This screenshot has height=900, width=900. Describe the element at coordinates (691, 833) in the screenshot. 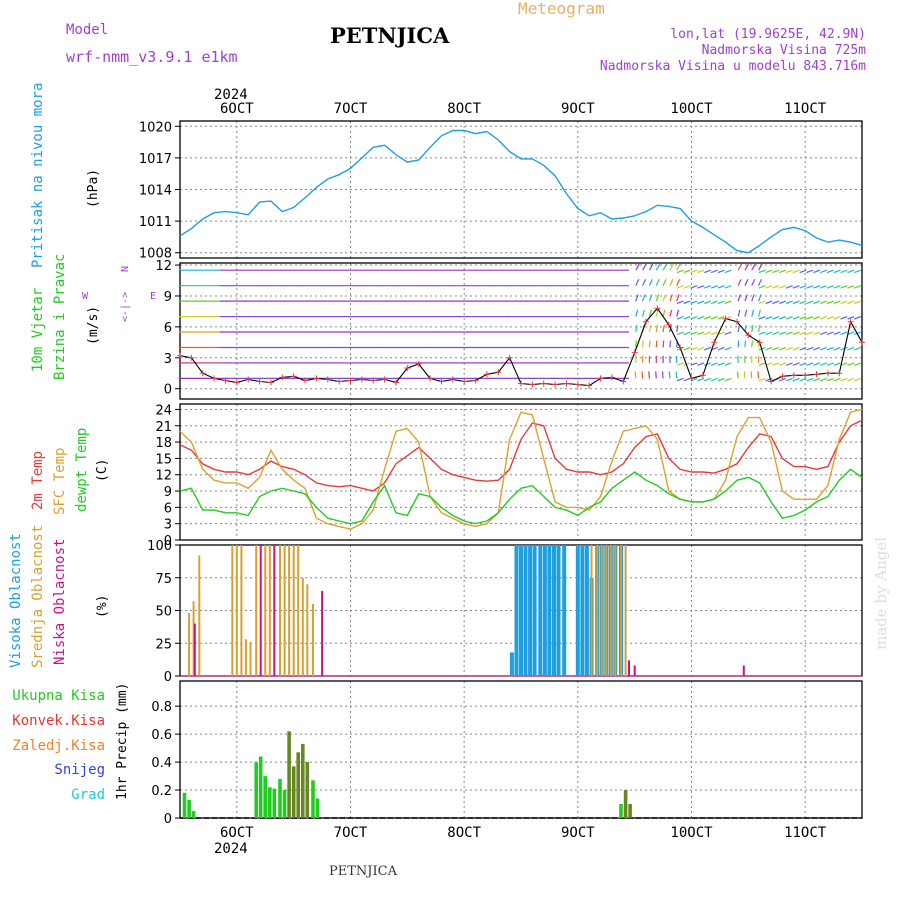

I see `time-tick-label: 10OCT` at that location.